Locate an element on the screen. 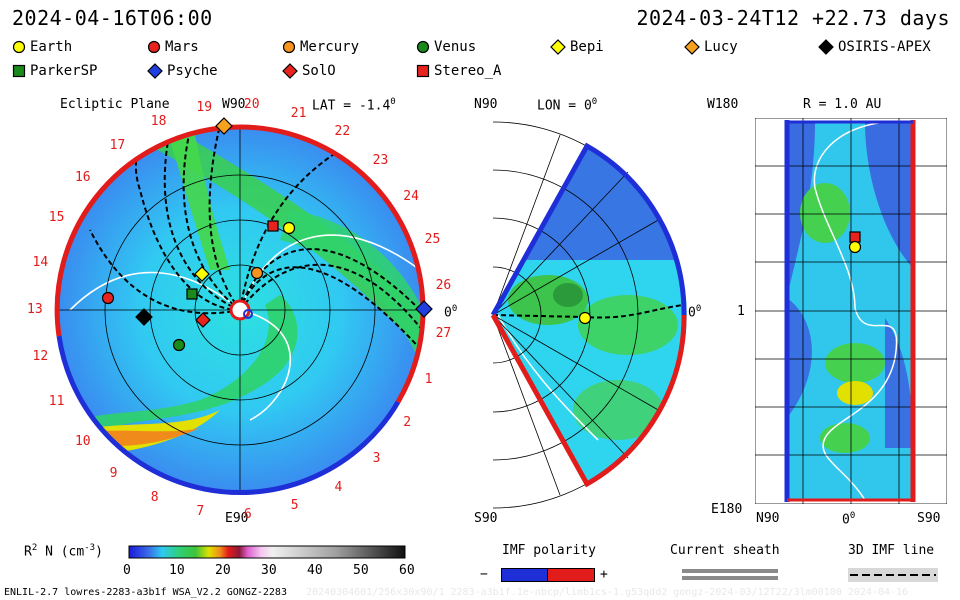 The image size is (960, 600). rotation-number: 14 is located at coordinates (40, 262).